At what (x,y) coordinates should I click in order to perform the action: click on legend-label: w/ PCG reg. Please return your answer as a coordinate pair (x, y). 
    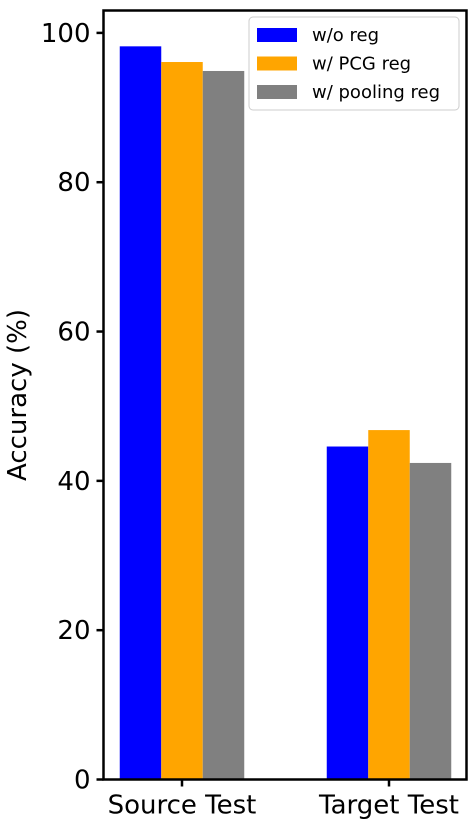
    Looking at the image, I should click on (361, 64).